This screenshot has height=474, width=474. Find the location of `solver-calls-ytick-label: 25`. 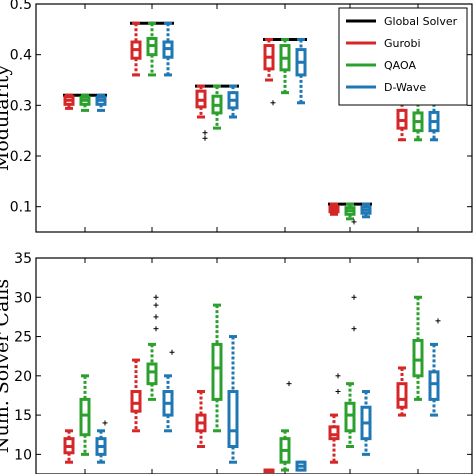

solver-calls-ytick-label: 25 is located at coordinates (23, 338).